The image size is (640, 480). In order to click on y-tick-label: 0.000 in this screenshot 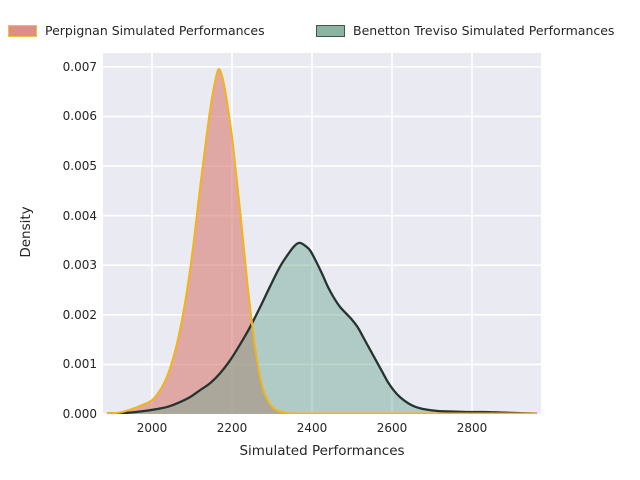, I will do `click(79, 414)`.